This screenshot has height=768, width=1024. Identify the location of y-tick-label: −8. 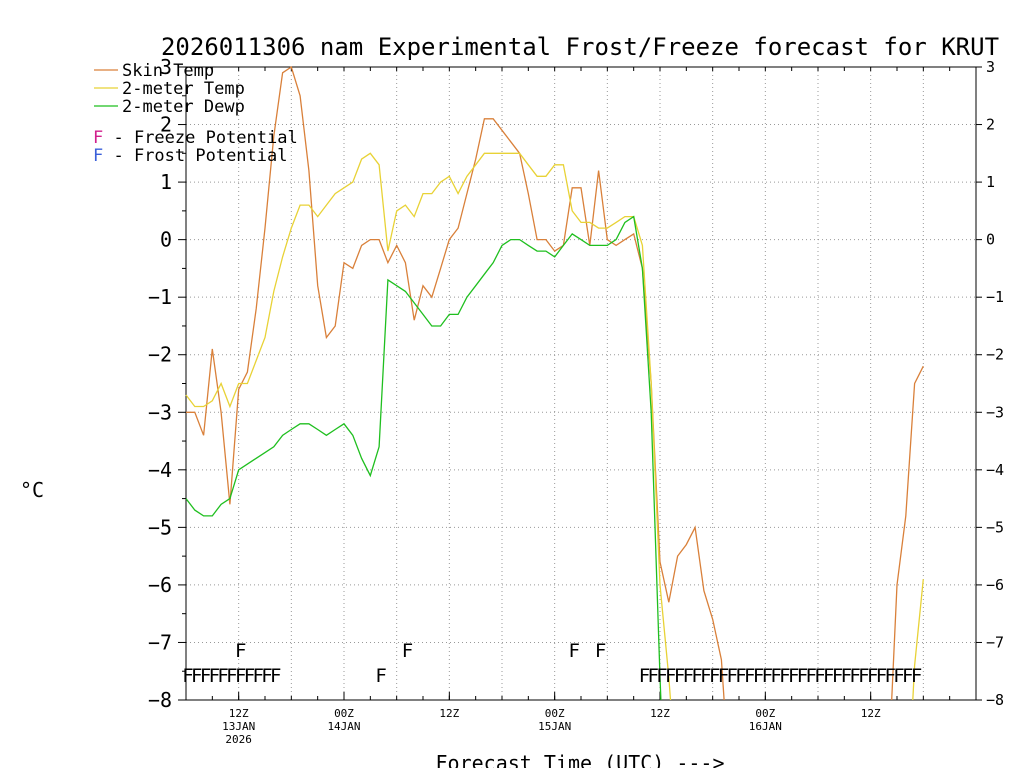
(160, 700).